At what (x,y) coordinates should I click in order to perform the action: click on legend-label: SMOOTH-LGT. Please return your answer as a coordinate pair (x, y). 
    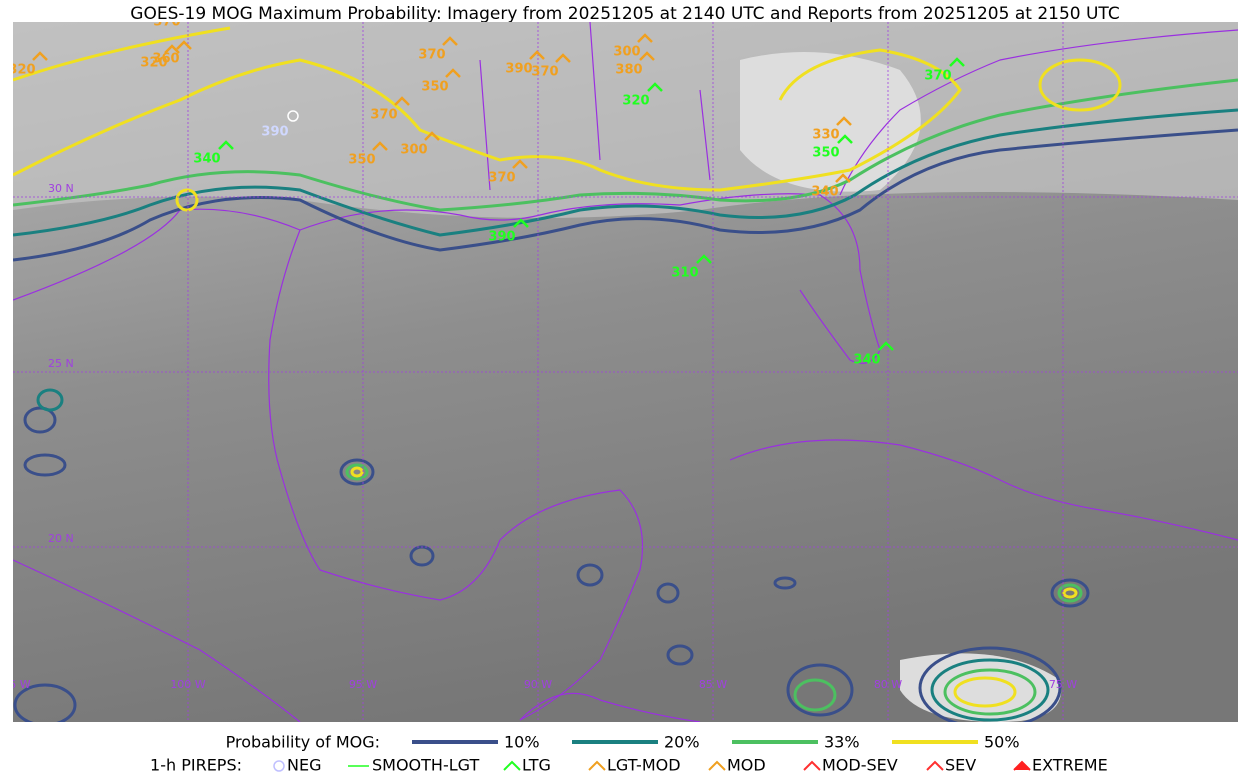
    Looking at the image, I should click on (425, 765).